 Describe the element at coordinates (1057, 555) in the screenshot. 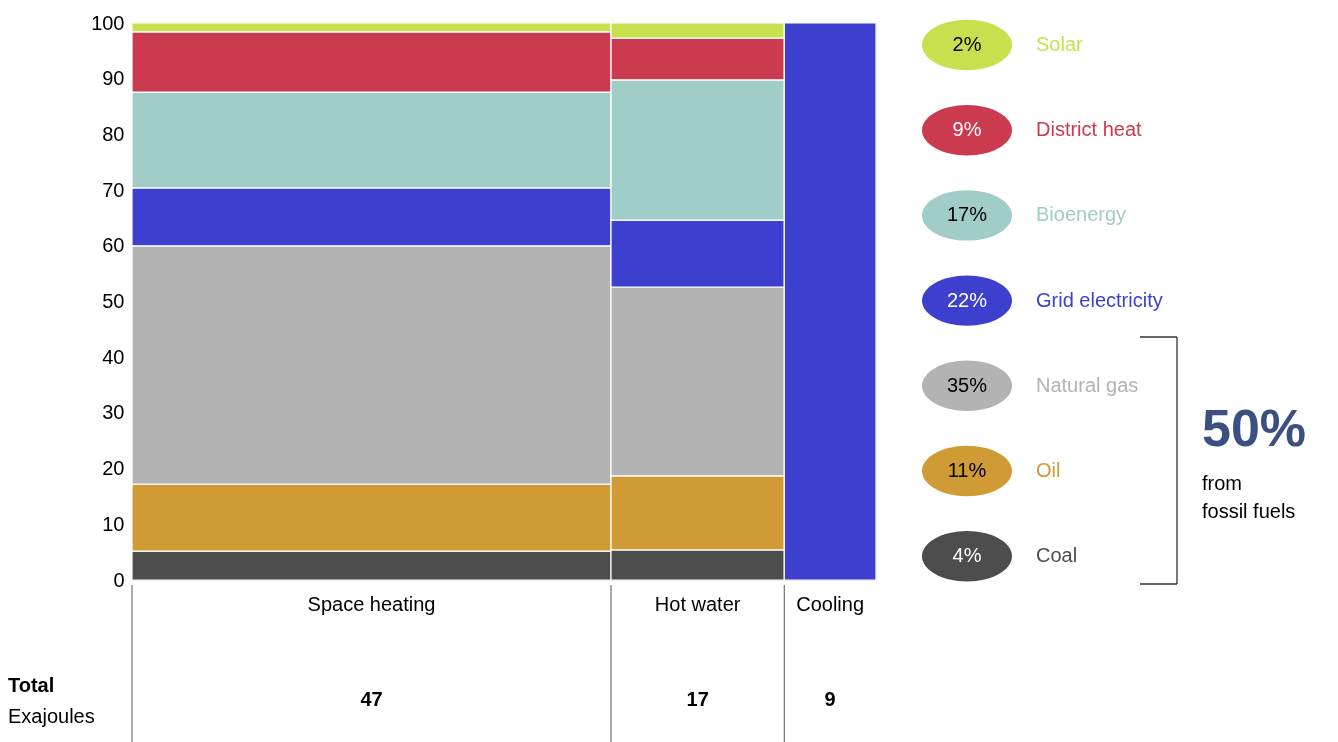

I see `text: Coal` at that location.